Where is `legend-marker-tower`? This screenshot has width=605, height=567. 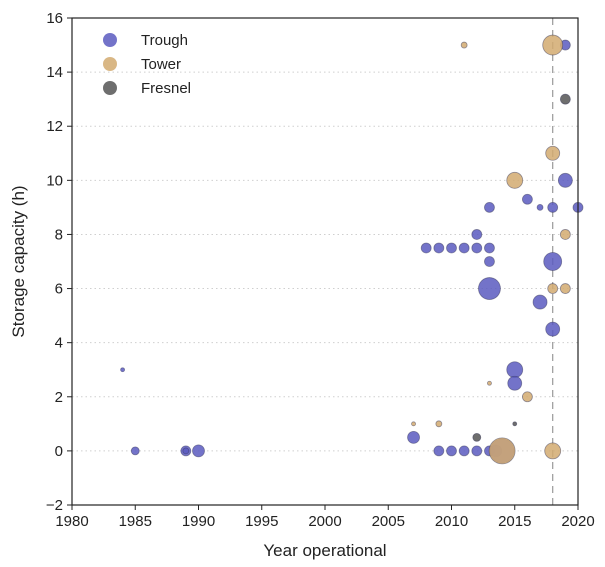
legend-marker-tower is located at coordinates (110, 64).